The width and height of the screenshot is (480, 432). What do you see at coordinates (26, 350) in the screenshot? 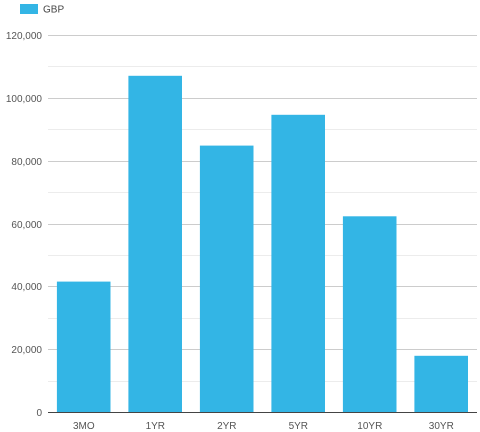
I see `y-tick-label: 20,000` at bounding box center [26, 350].